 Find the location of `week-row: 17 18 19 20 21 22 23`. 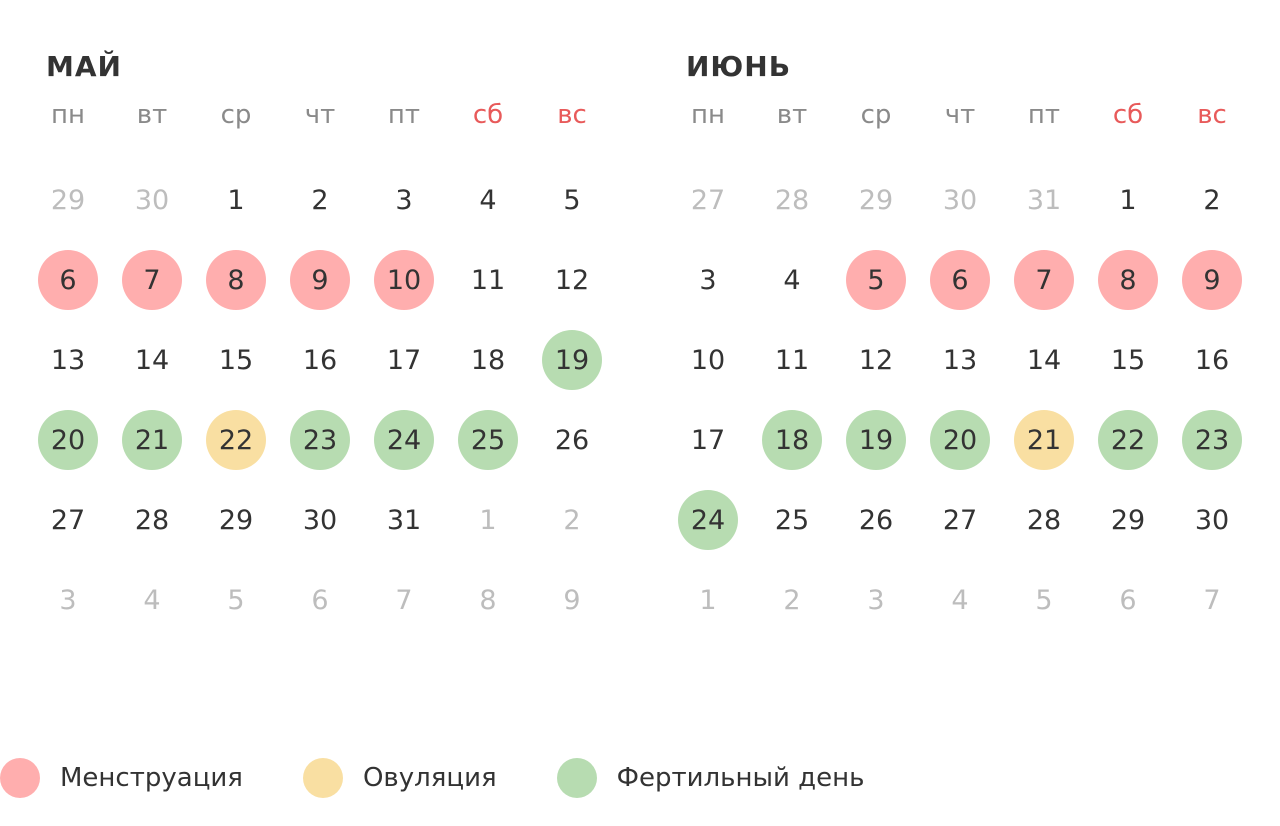

week-row: 17 18 19 20 21 22 23 is located at coordinates (960, 440).